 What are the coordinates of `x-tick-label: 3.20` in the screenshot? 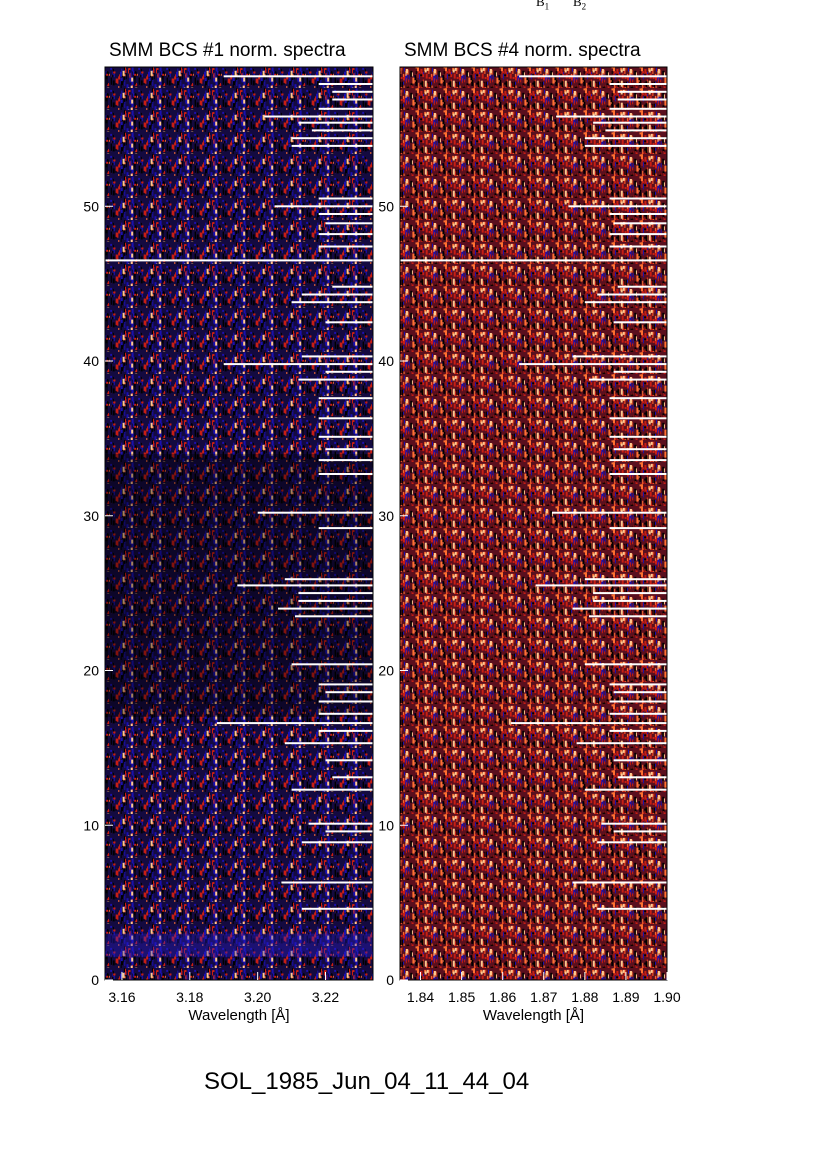 It's located at (257, 997).